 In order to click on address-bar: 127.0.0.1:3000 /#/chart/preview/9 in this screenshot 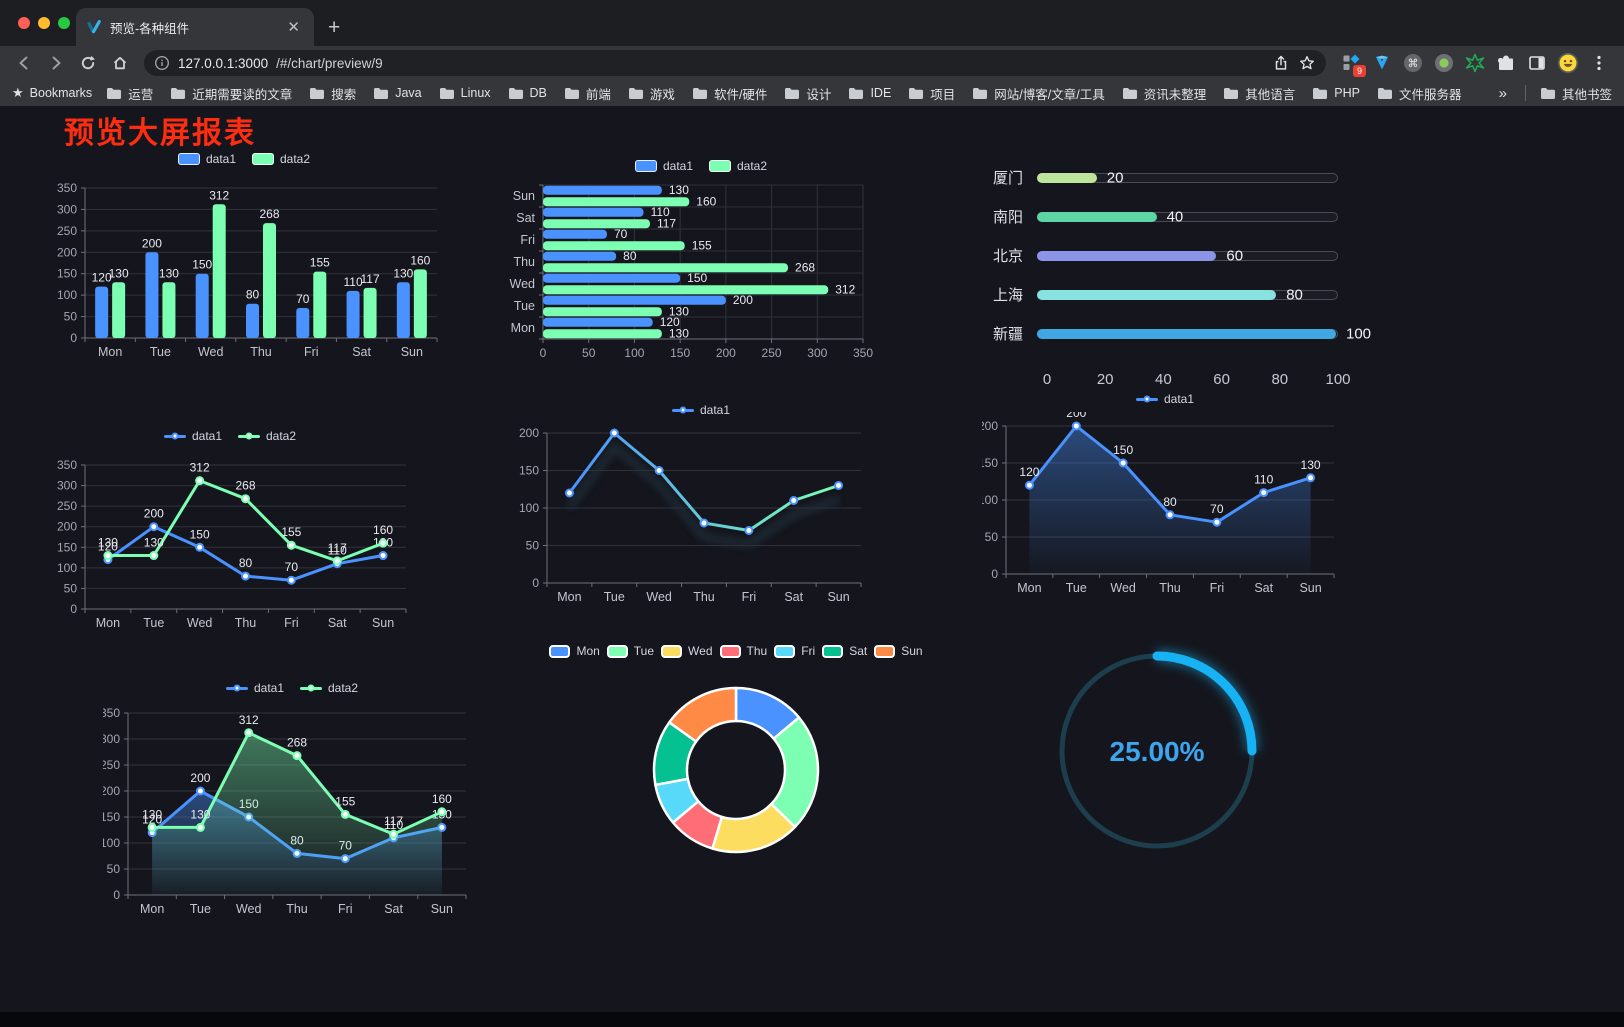, I will do `click(735, 63)`.